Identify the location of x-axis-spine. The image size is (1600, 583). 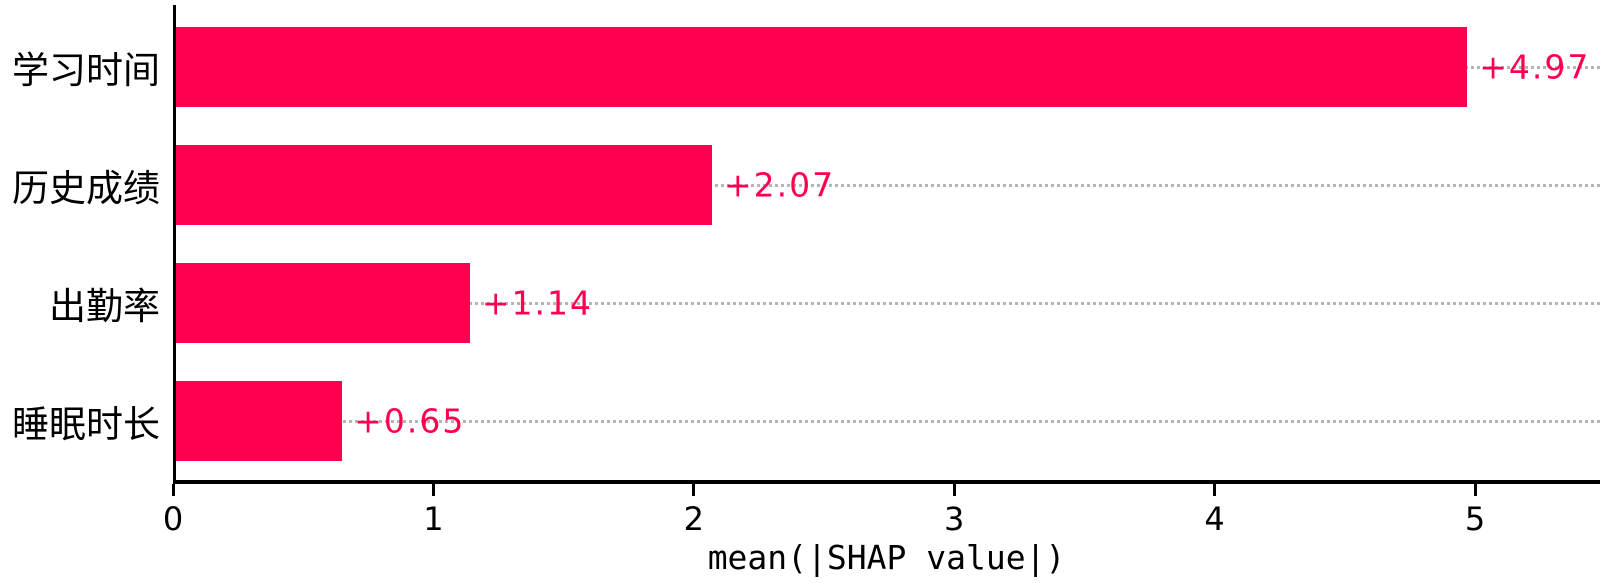
(886, 482).